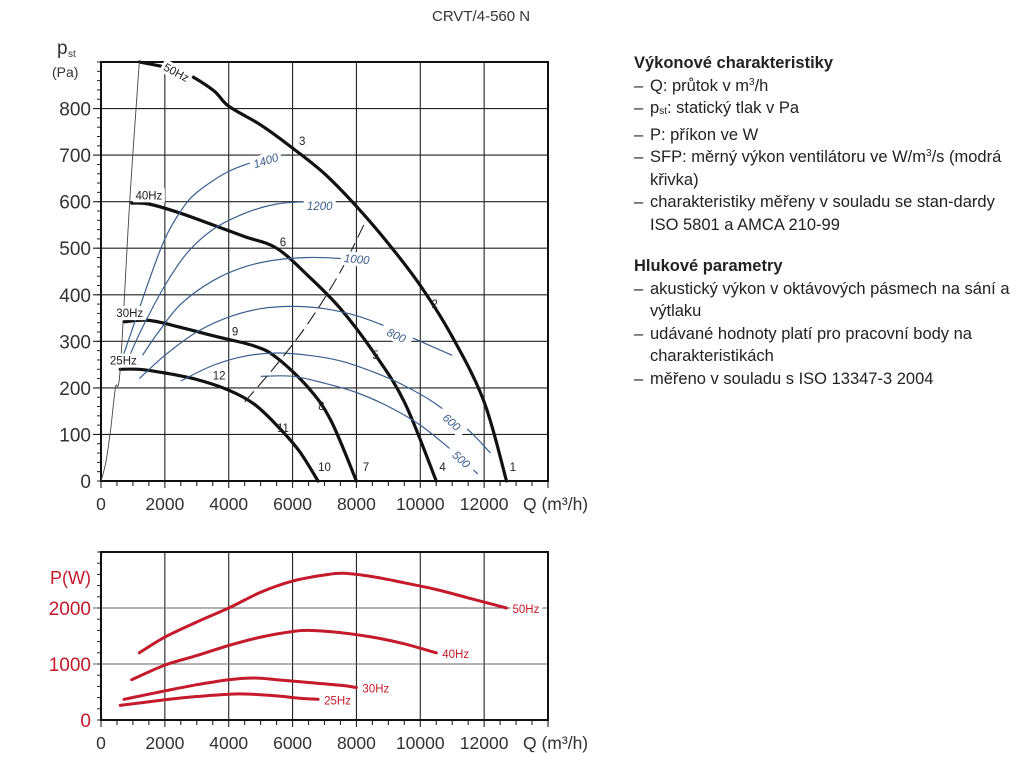 The width and height of the screenshot is (1024, 768). I want to click on y-axis-unit: (Pa), so click(65, 72).